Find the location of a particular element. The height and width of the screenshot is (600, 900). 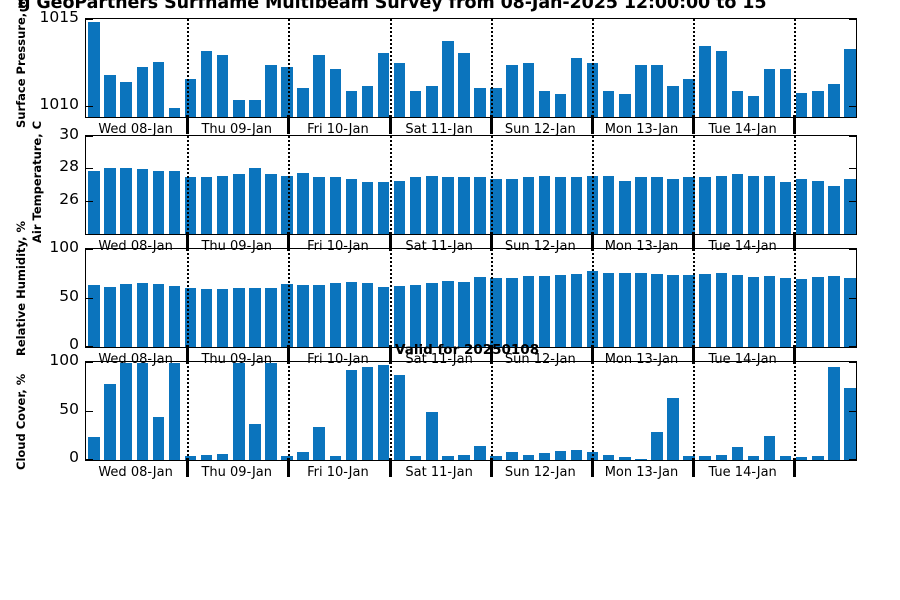

valid-for-annotation: Valid for 20250108 is located at coordinates (467, 350).